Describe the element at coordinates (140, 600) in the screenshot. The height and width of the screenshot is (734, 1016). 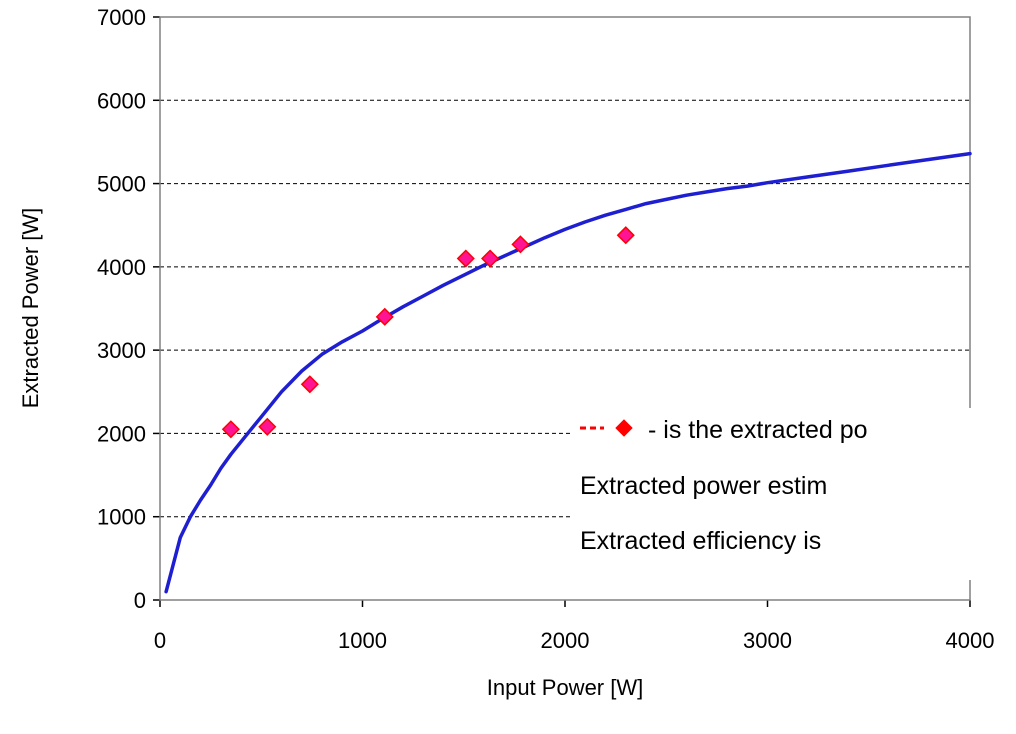
I see `y-tick-label-0: 0` at that location.